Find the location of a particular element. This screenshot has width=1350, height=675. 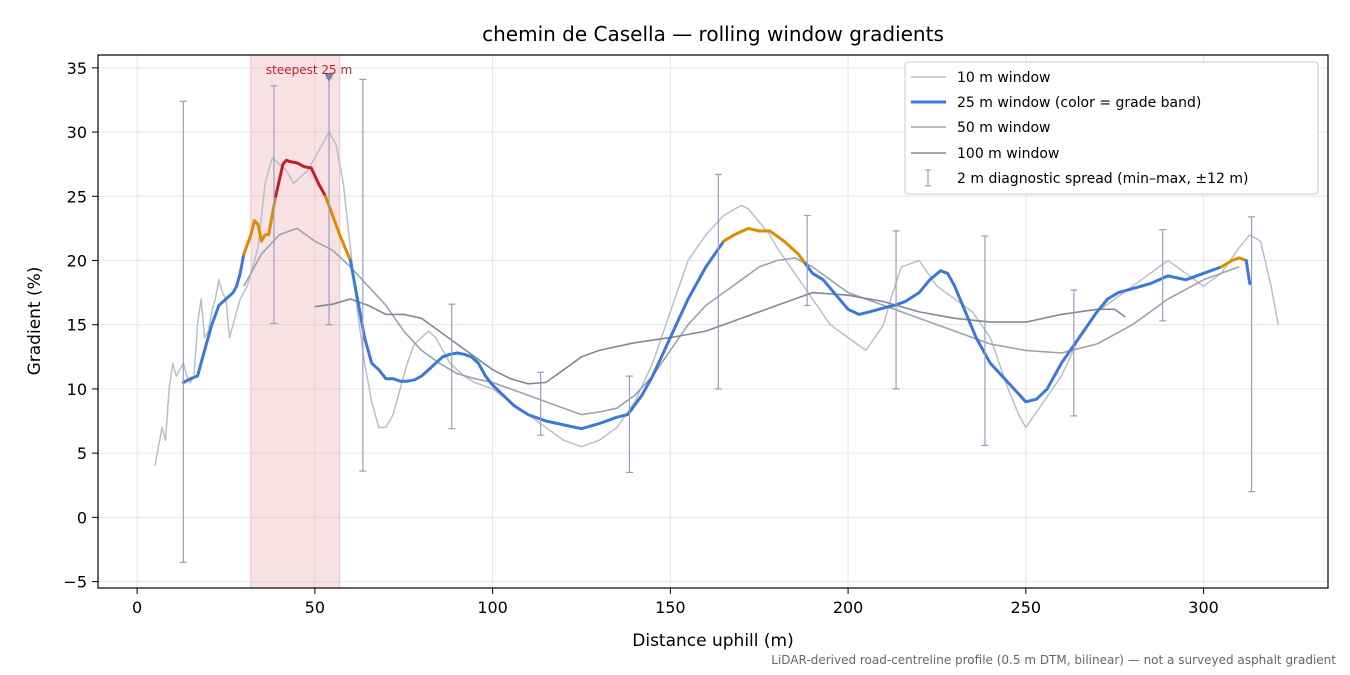

y-tick-label: 25 is located at coordinates (77, 196).